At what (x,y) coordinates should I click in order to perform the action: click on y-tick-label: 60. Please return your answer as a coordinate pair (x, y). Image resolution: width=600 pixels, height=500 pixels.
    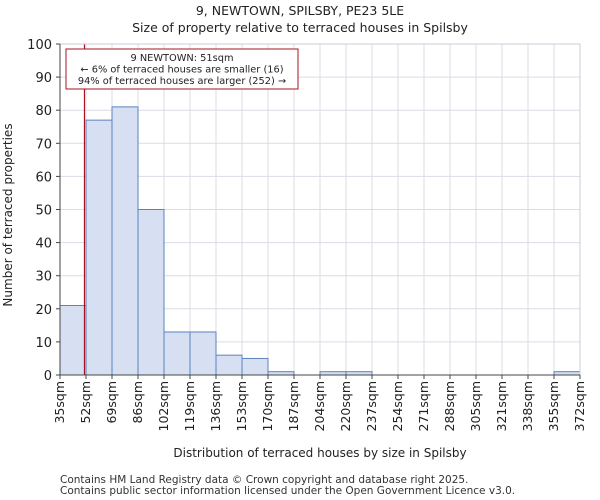
    Looking at the image, I should click on (43, 177).